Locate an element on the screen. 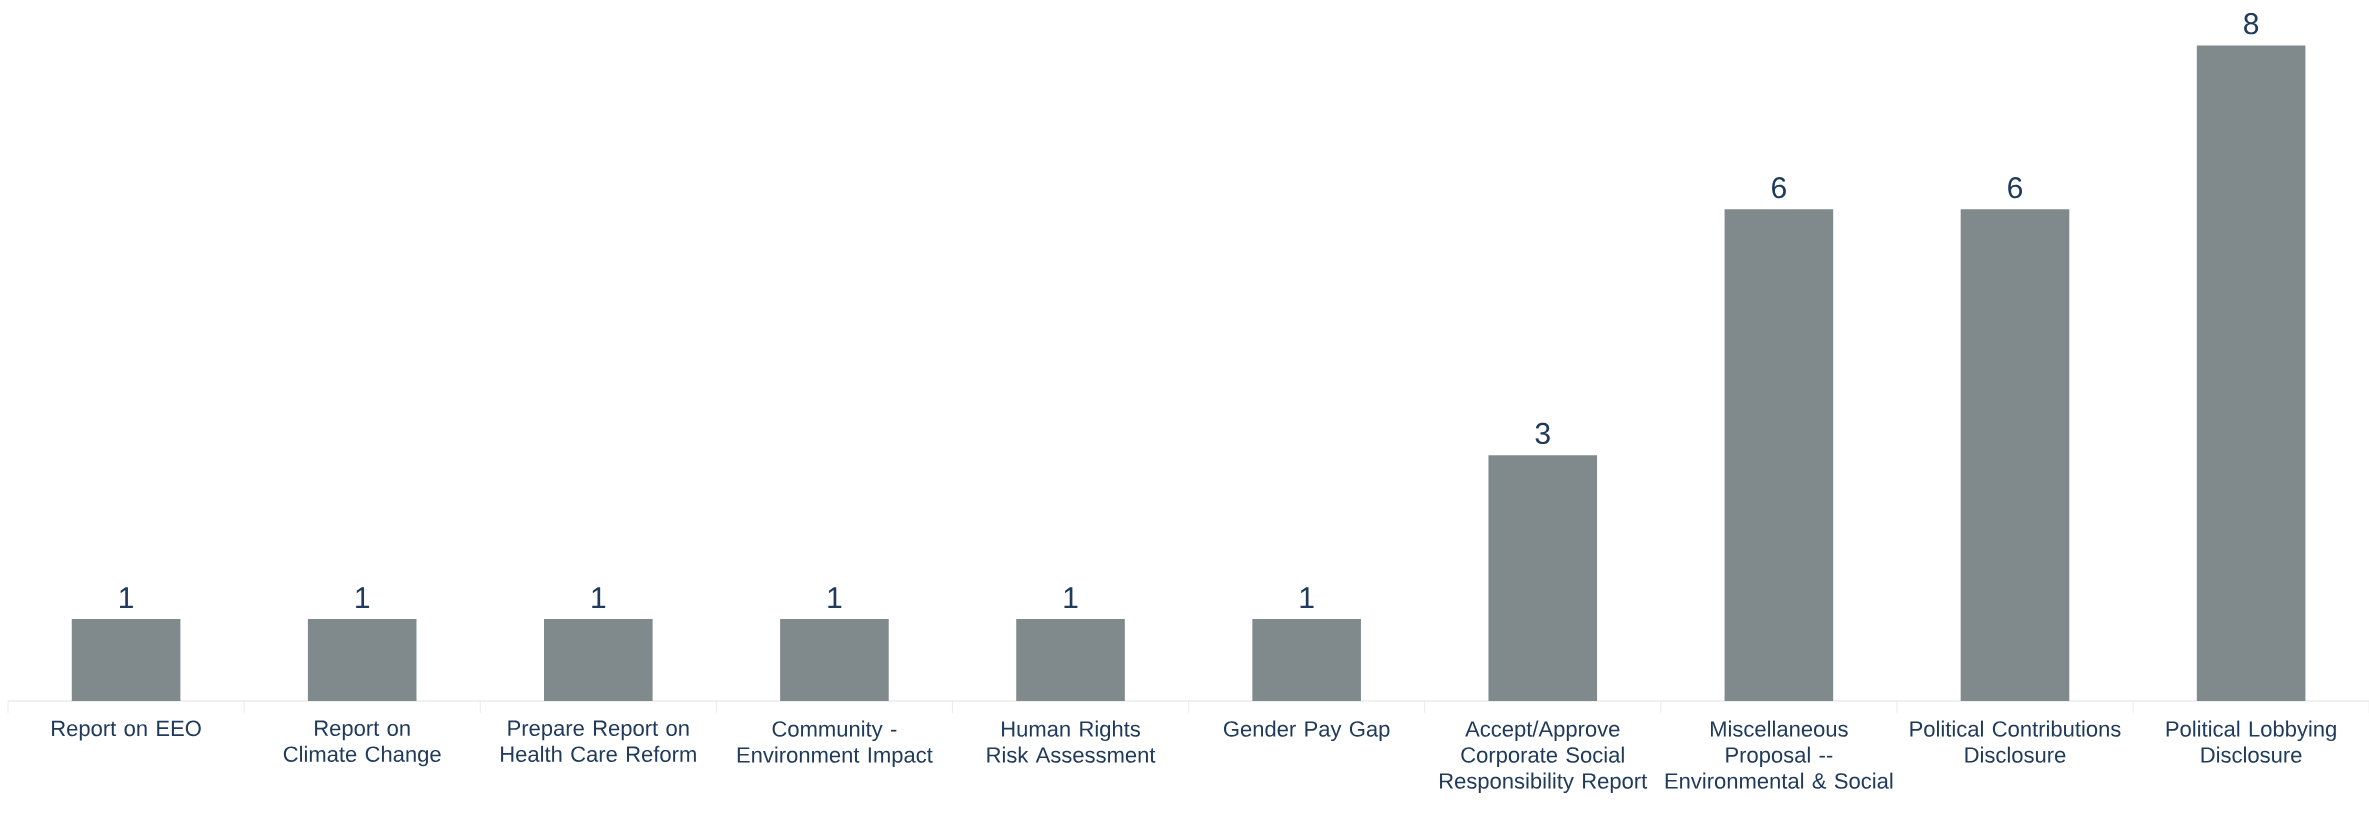 This screenshot has width=2369, height=827. x-tick-label: Report on Climate Change is located at coordinates (362, 743).